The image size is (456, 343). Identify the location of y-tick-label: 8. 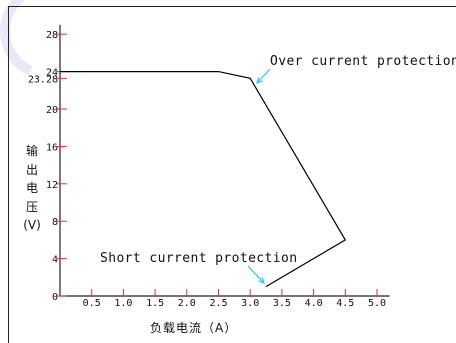
(55, 222).